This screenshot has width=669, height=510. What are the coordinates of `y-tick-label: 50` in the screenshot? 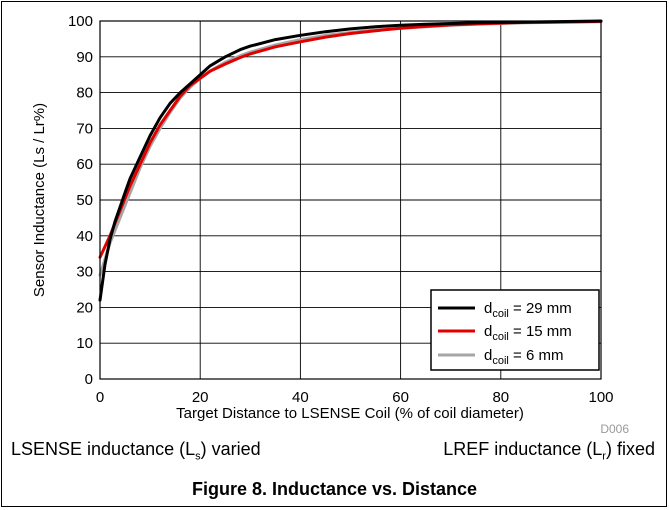 It's located at (84, 200).